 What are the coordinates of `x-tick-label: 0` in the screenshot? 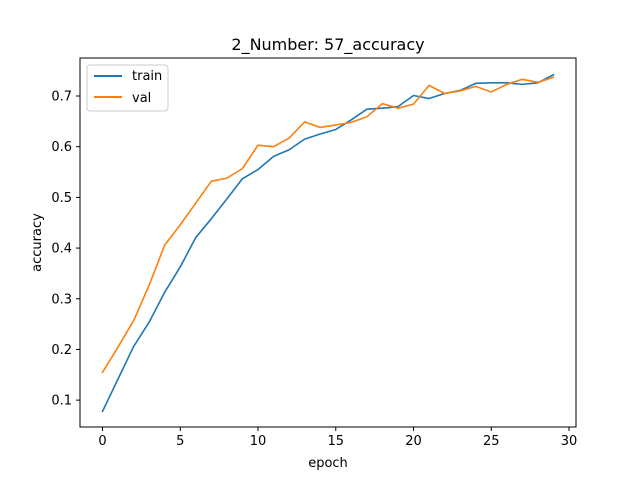 It's located at (102, 441).